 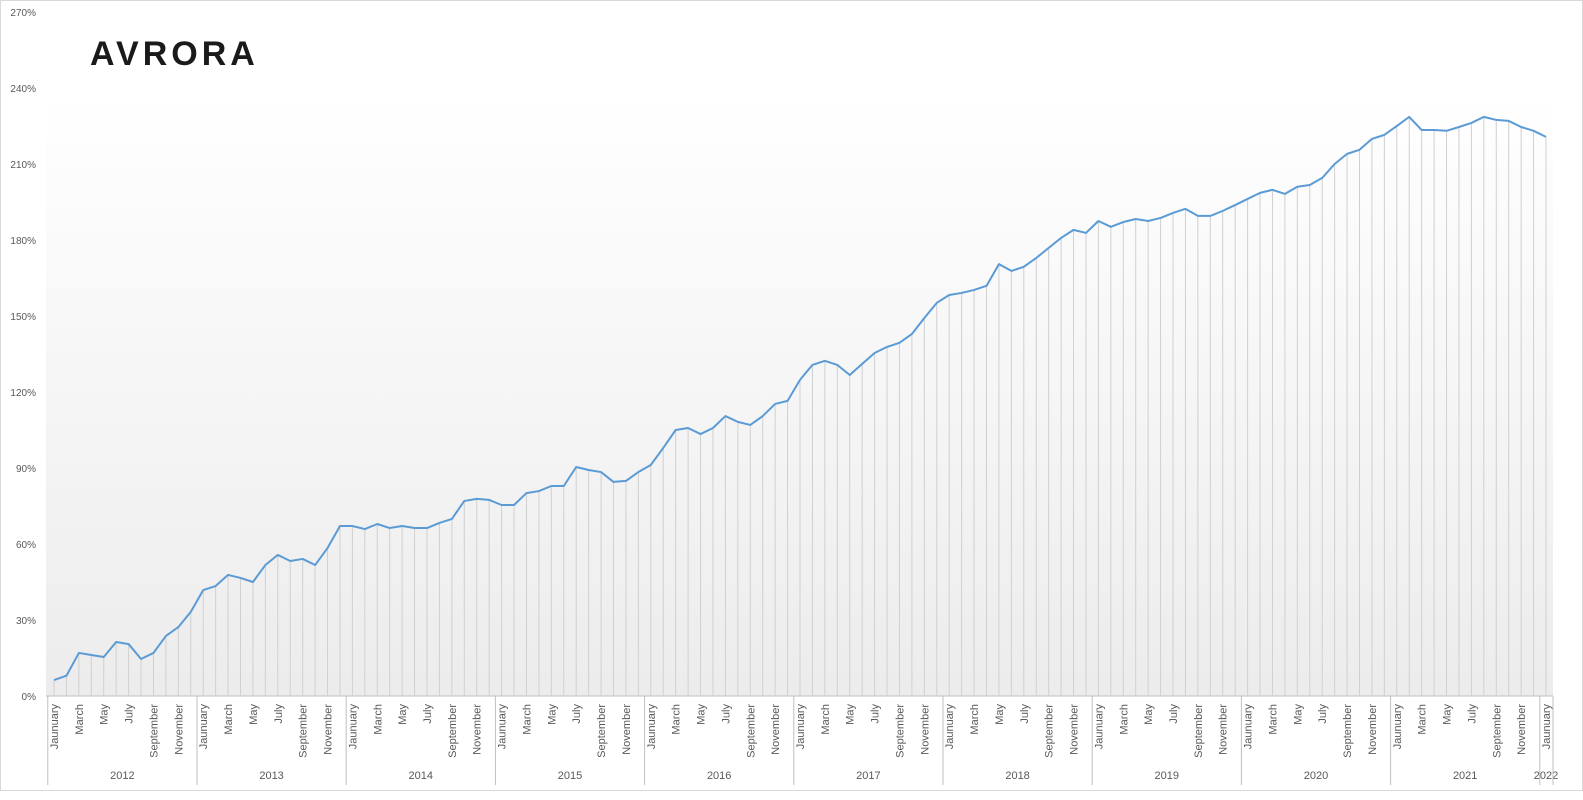 I want to click on year-label: 2019, so click(x=1167, y=776).